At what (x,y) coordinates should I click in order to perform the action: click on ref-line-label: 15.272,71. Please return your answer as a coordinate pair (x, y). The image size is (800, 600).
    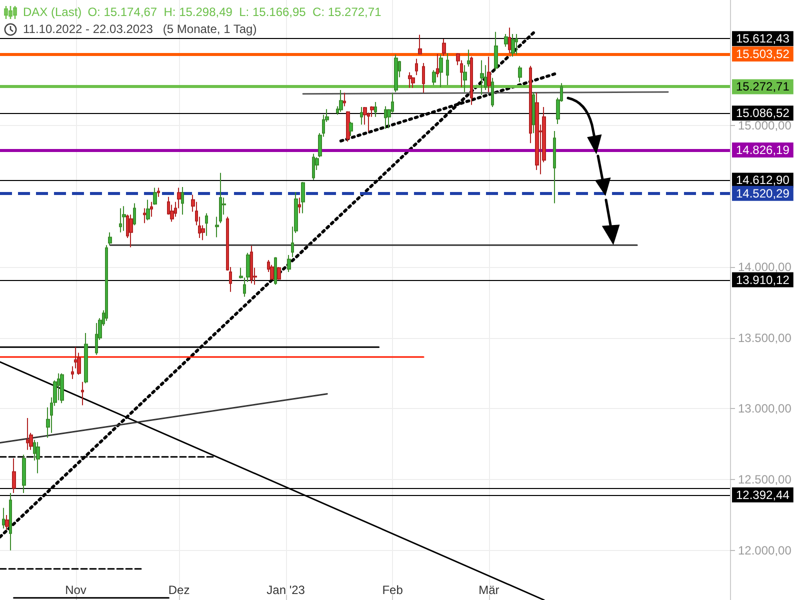
    Looking at the image, I should click on (763, 87).